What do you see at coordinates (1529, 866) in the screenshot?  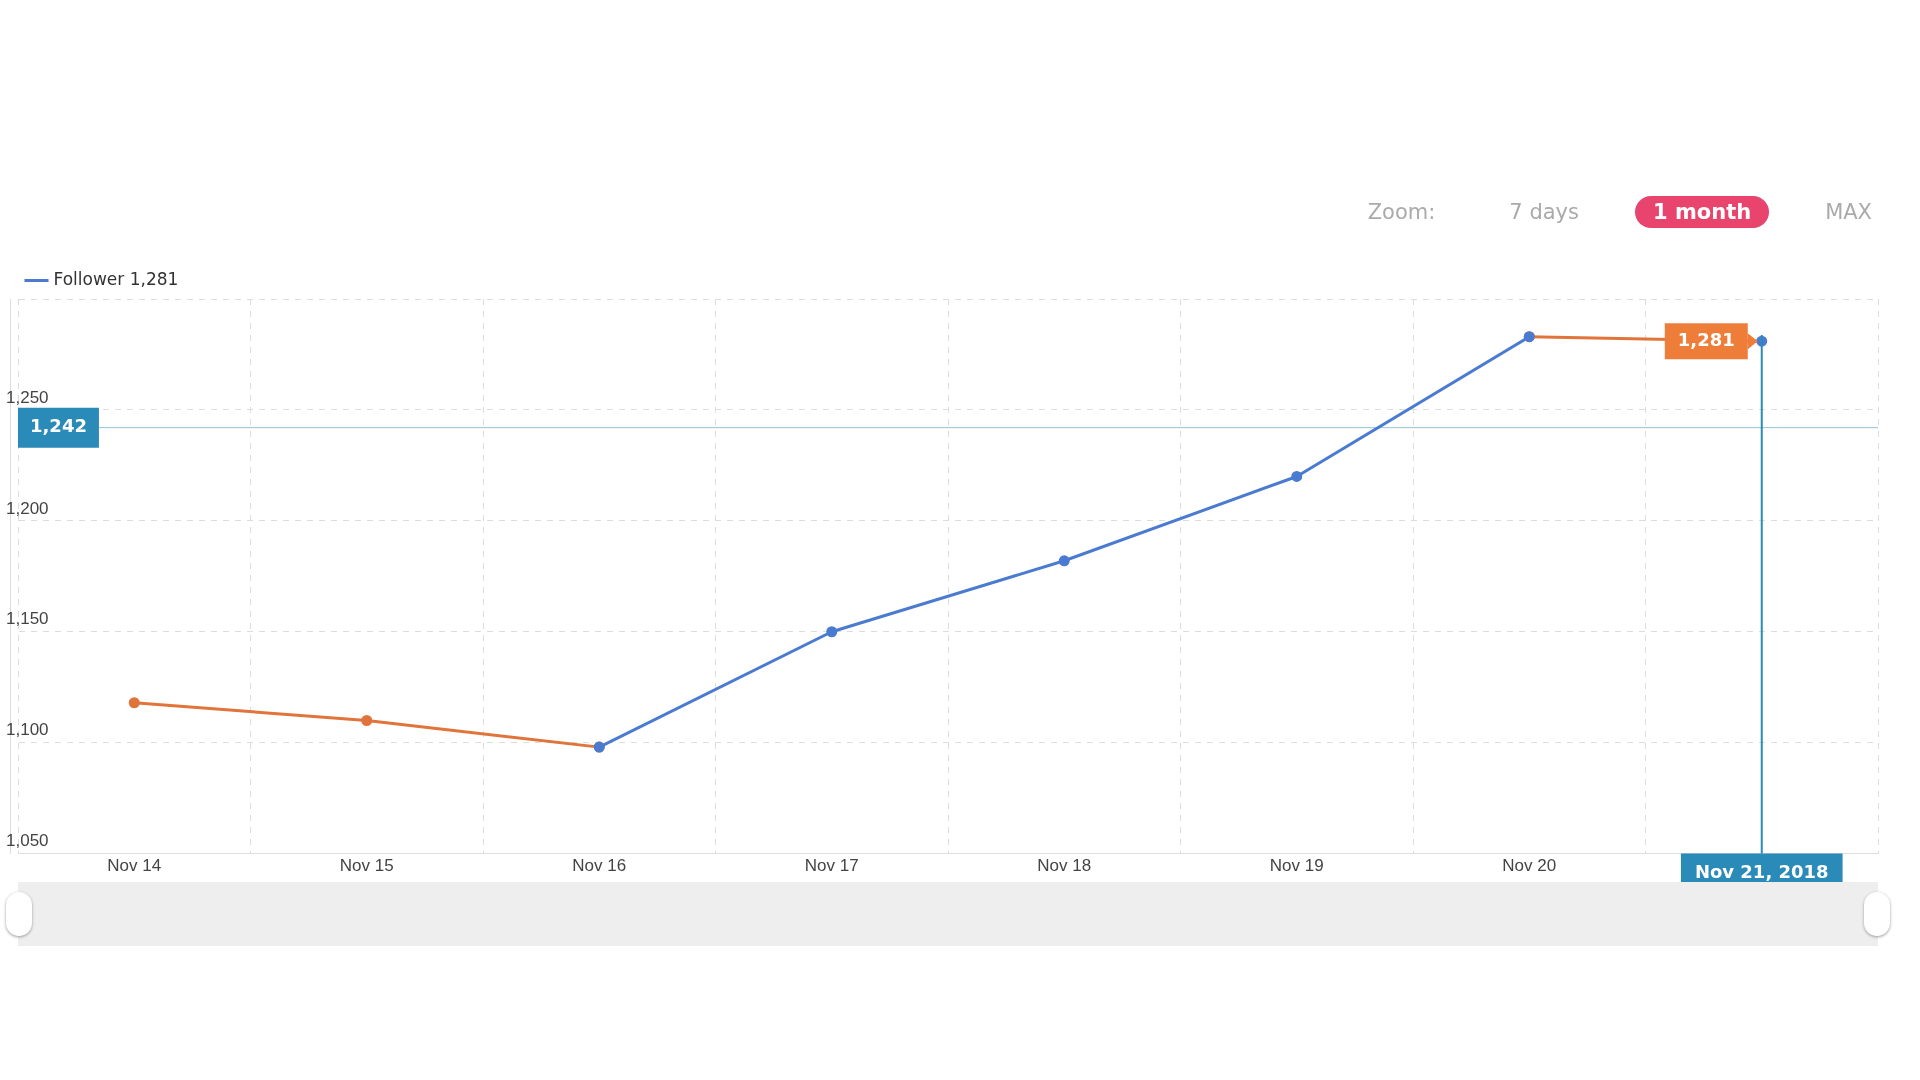 I see `x-tick-label: Nov 20` at bounding box center [1529, 866].